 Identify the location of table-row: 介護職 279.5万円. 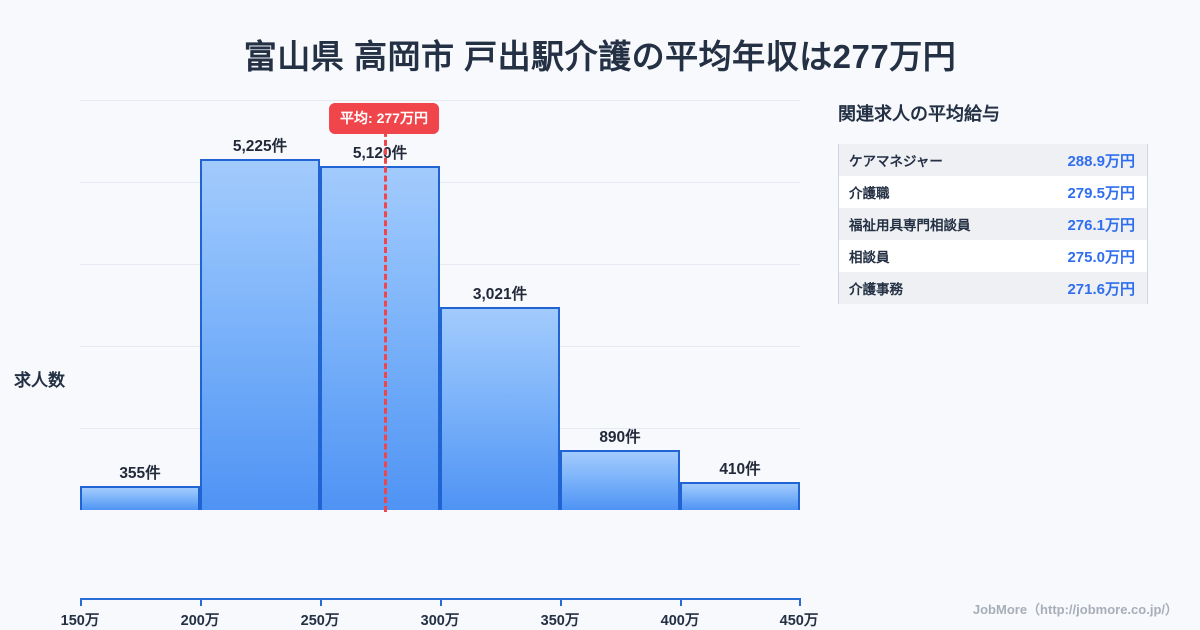
(993, 192).